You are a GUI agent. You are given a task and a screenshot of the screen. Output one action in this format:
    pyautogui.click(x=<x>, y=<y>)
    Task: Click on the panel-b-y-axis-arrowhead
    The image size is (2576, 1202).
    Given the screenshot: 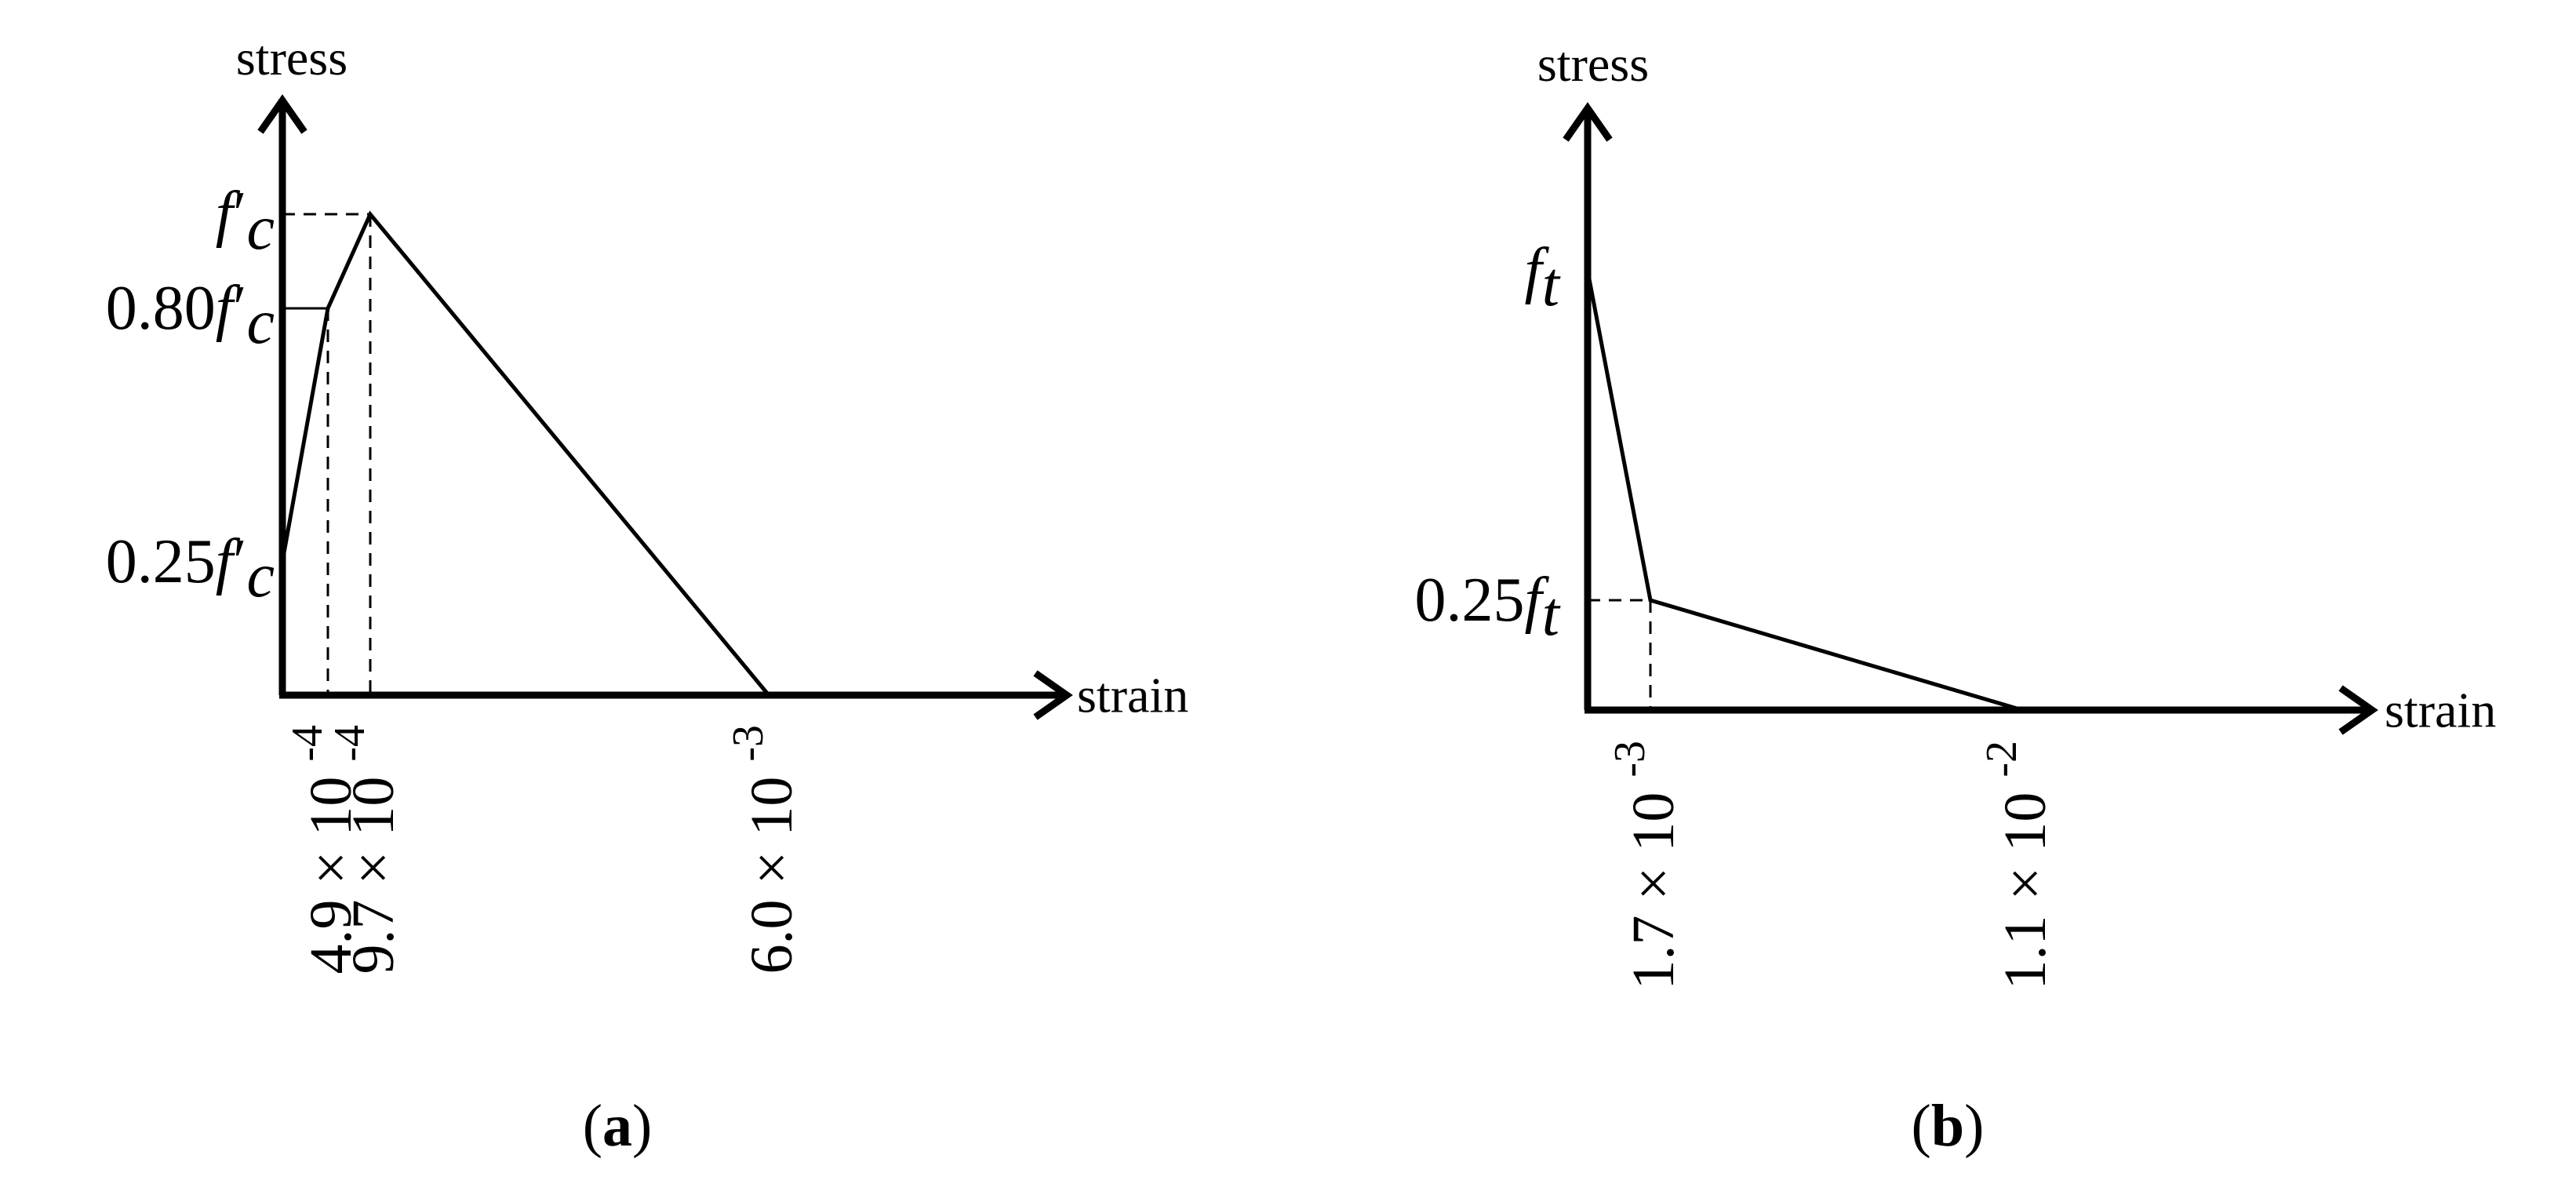 What is the action you would take?
    pyautogui.click(x=1588, y=122)
    